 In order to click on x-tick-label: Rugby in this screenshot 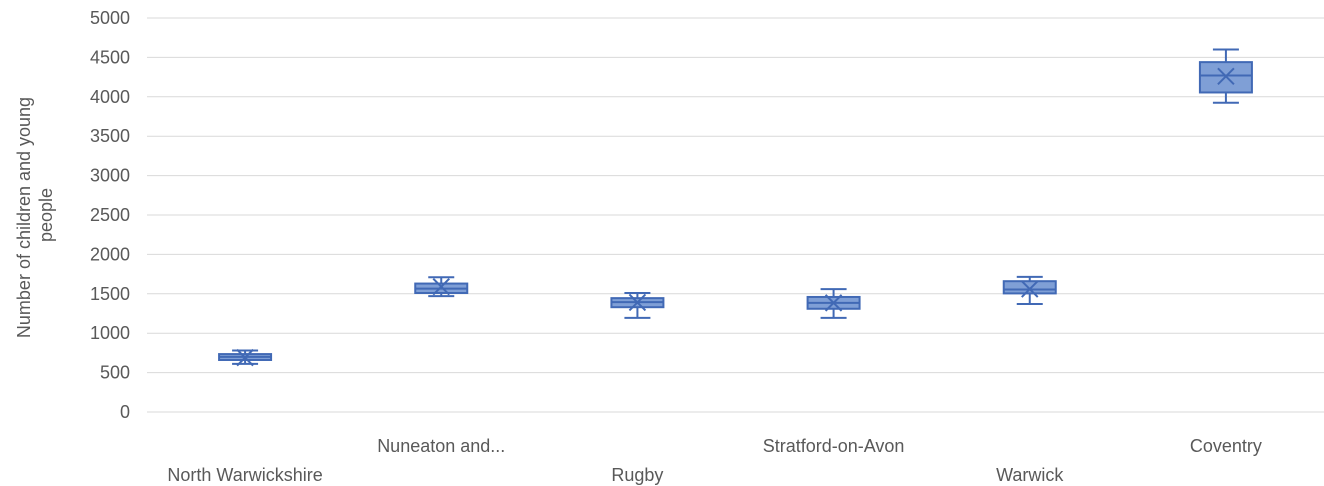, I will do `click(637, 475)`.